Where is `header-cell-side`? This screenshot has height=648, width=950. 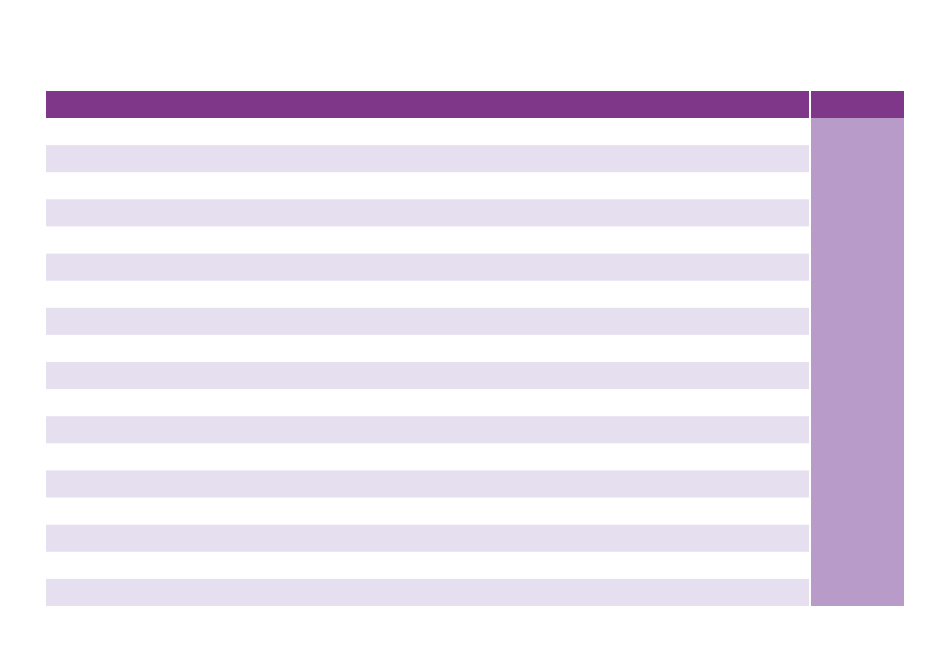 header-cell-side is located at coordinates (857, 104).